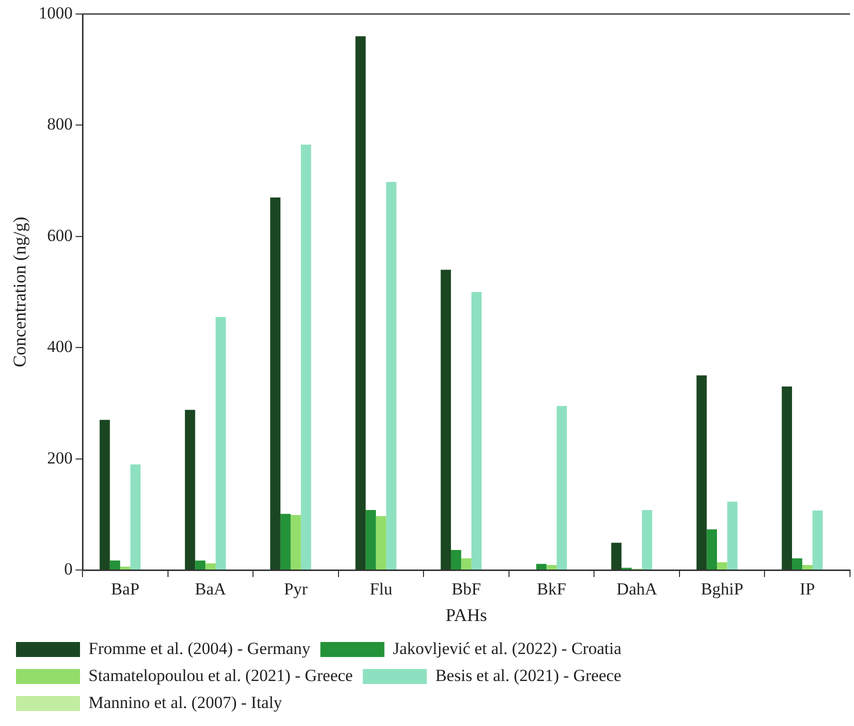 The image size is (854, 726). What do you see at coordinates (466, 614) in the screenshot?
I see `x-axis-title: PAHs` at bounding box center [466, 614].